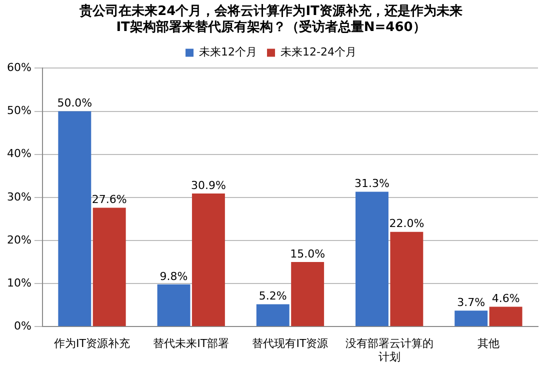 This screenshot has width=550, height=371. Describe the element at coordinates (74, 103) in the screenshot. I see `data-label: 50.0%` at that location.